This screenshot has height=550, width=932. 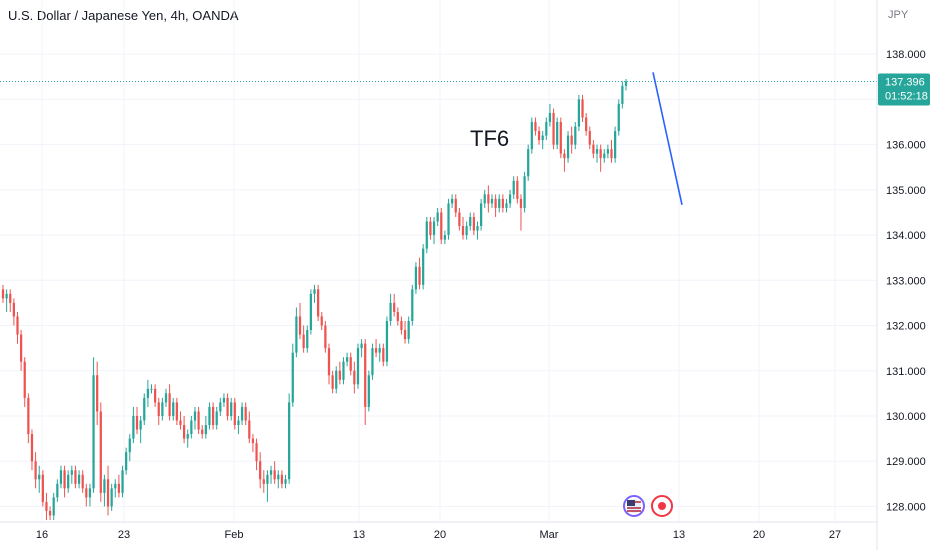 What do you see at coordinates (634, 506) in the screenshot?
I see `us-flag-icon` at bounding box center [634, 506].